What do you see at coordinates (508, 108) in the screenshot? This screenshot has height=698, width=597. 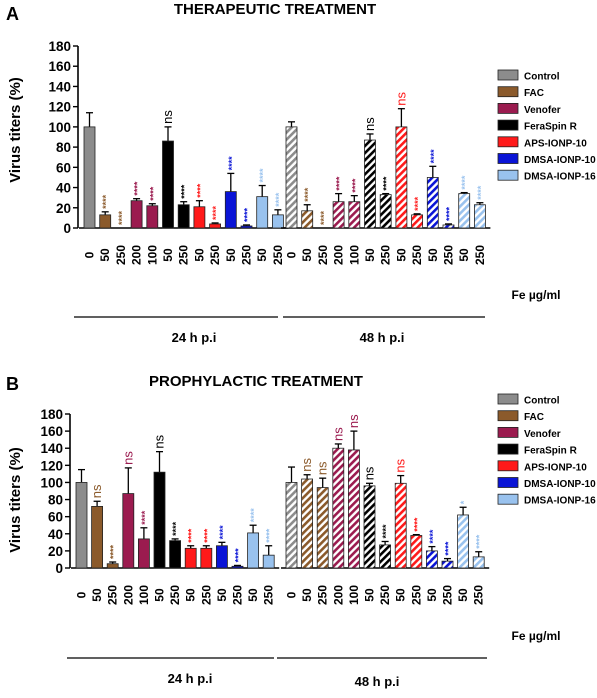 I see `legend-swatch-venofer` at bounding box center [508, 108].